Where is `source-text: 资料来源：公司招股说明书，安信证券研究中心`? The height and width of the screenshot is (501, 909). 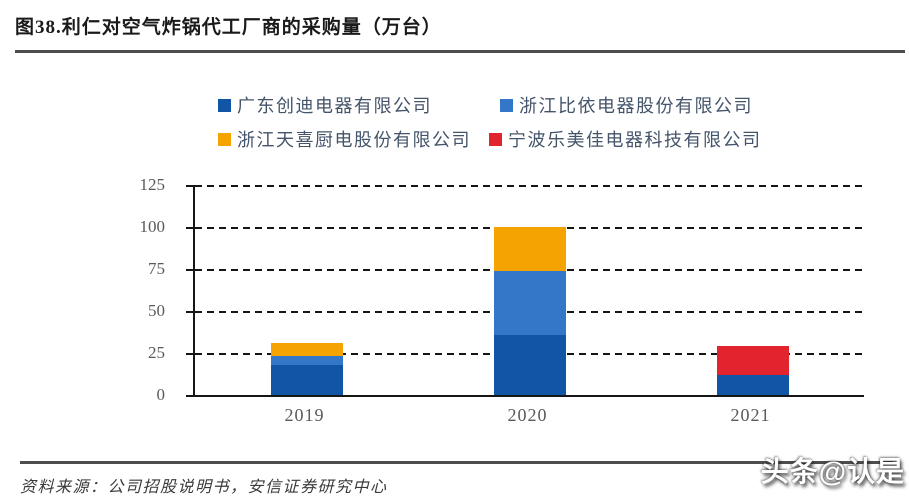
source-text: 资料来源：公司招股说明书，安信证券研究中心 is located at coordinates (204, 487).